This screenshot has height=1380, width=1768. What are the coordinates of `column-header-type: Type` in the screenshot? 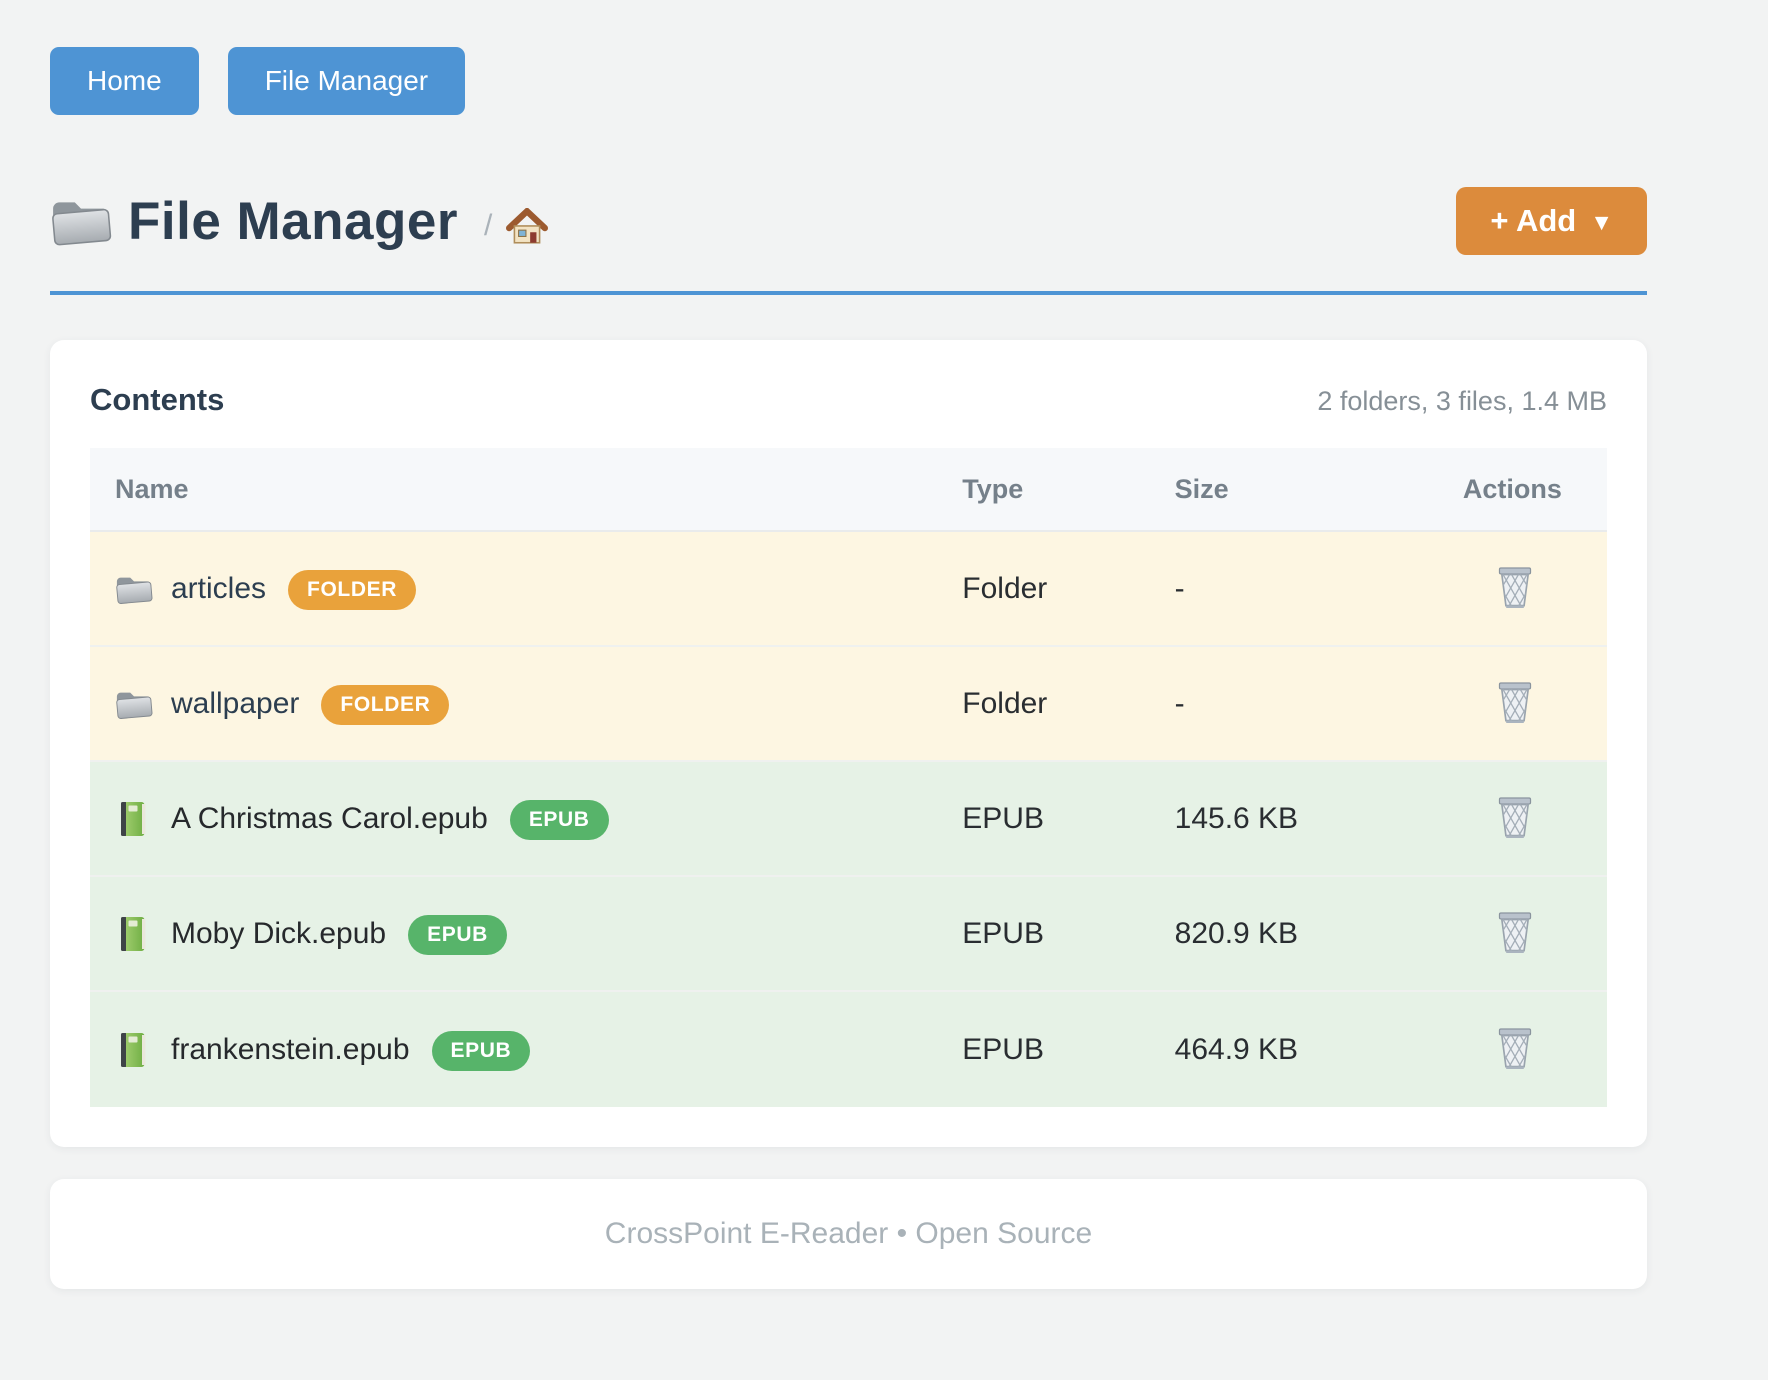 It's located at (993, 488).